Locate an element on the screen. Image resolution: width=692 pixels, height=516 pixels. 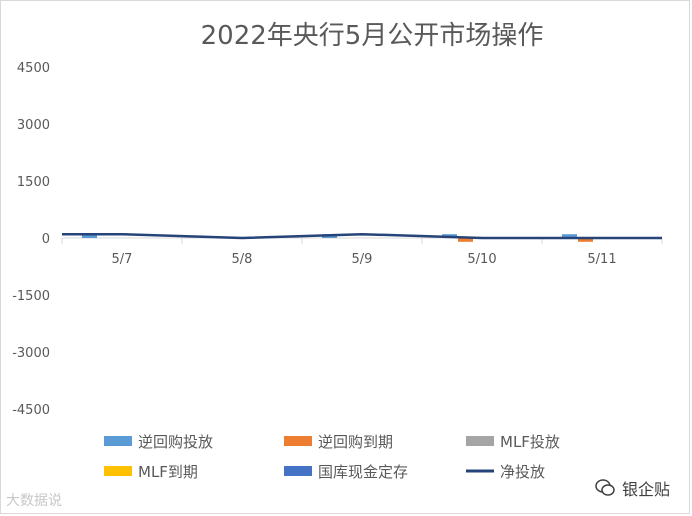
line-净投放 is located at coordinates (362, 236).